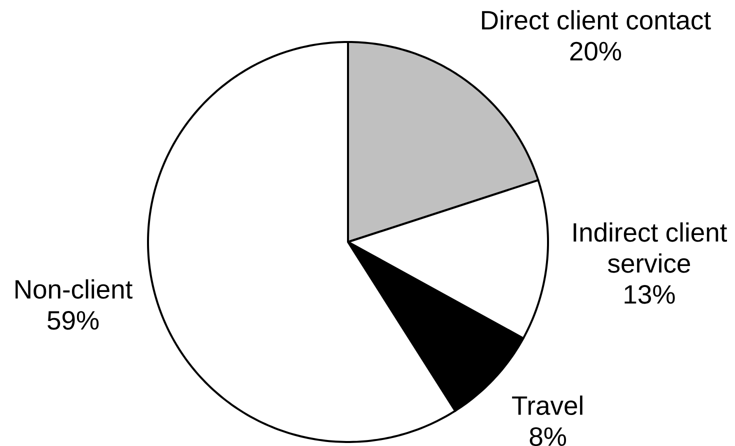 This screenshot has width=735, height=446. I want to click on slice-label: Travel, so click(547, 406).